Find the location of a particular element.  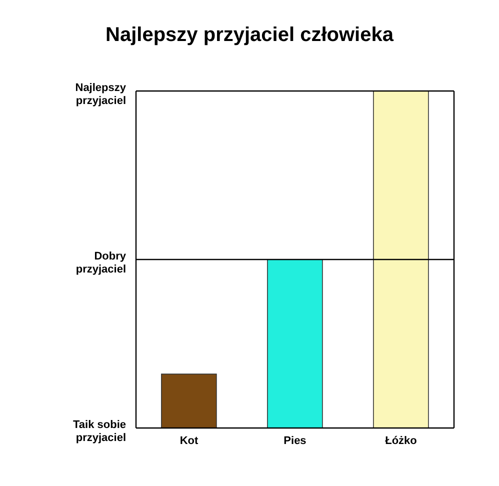

x-tick-label: Łóżko is located at coordinates (401, 440).